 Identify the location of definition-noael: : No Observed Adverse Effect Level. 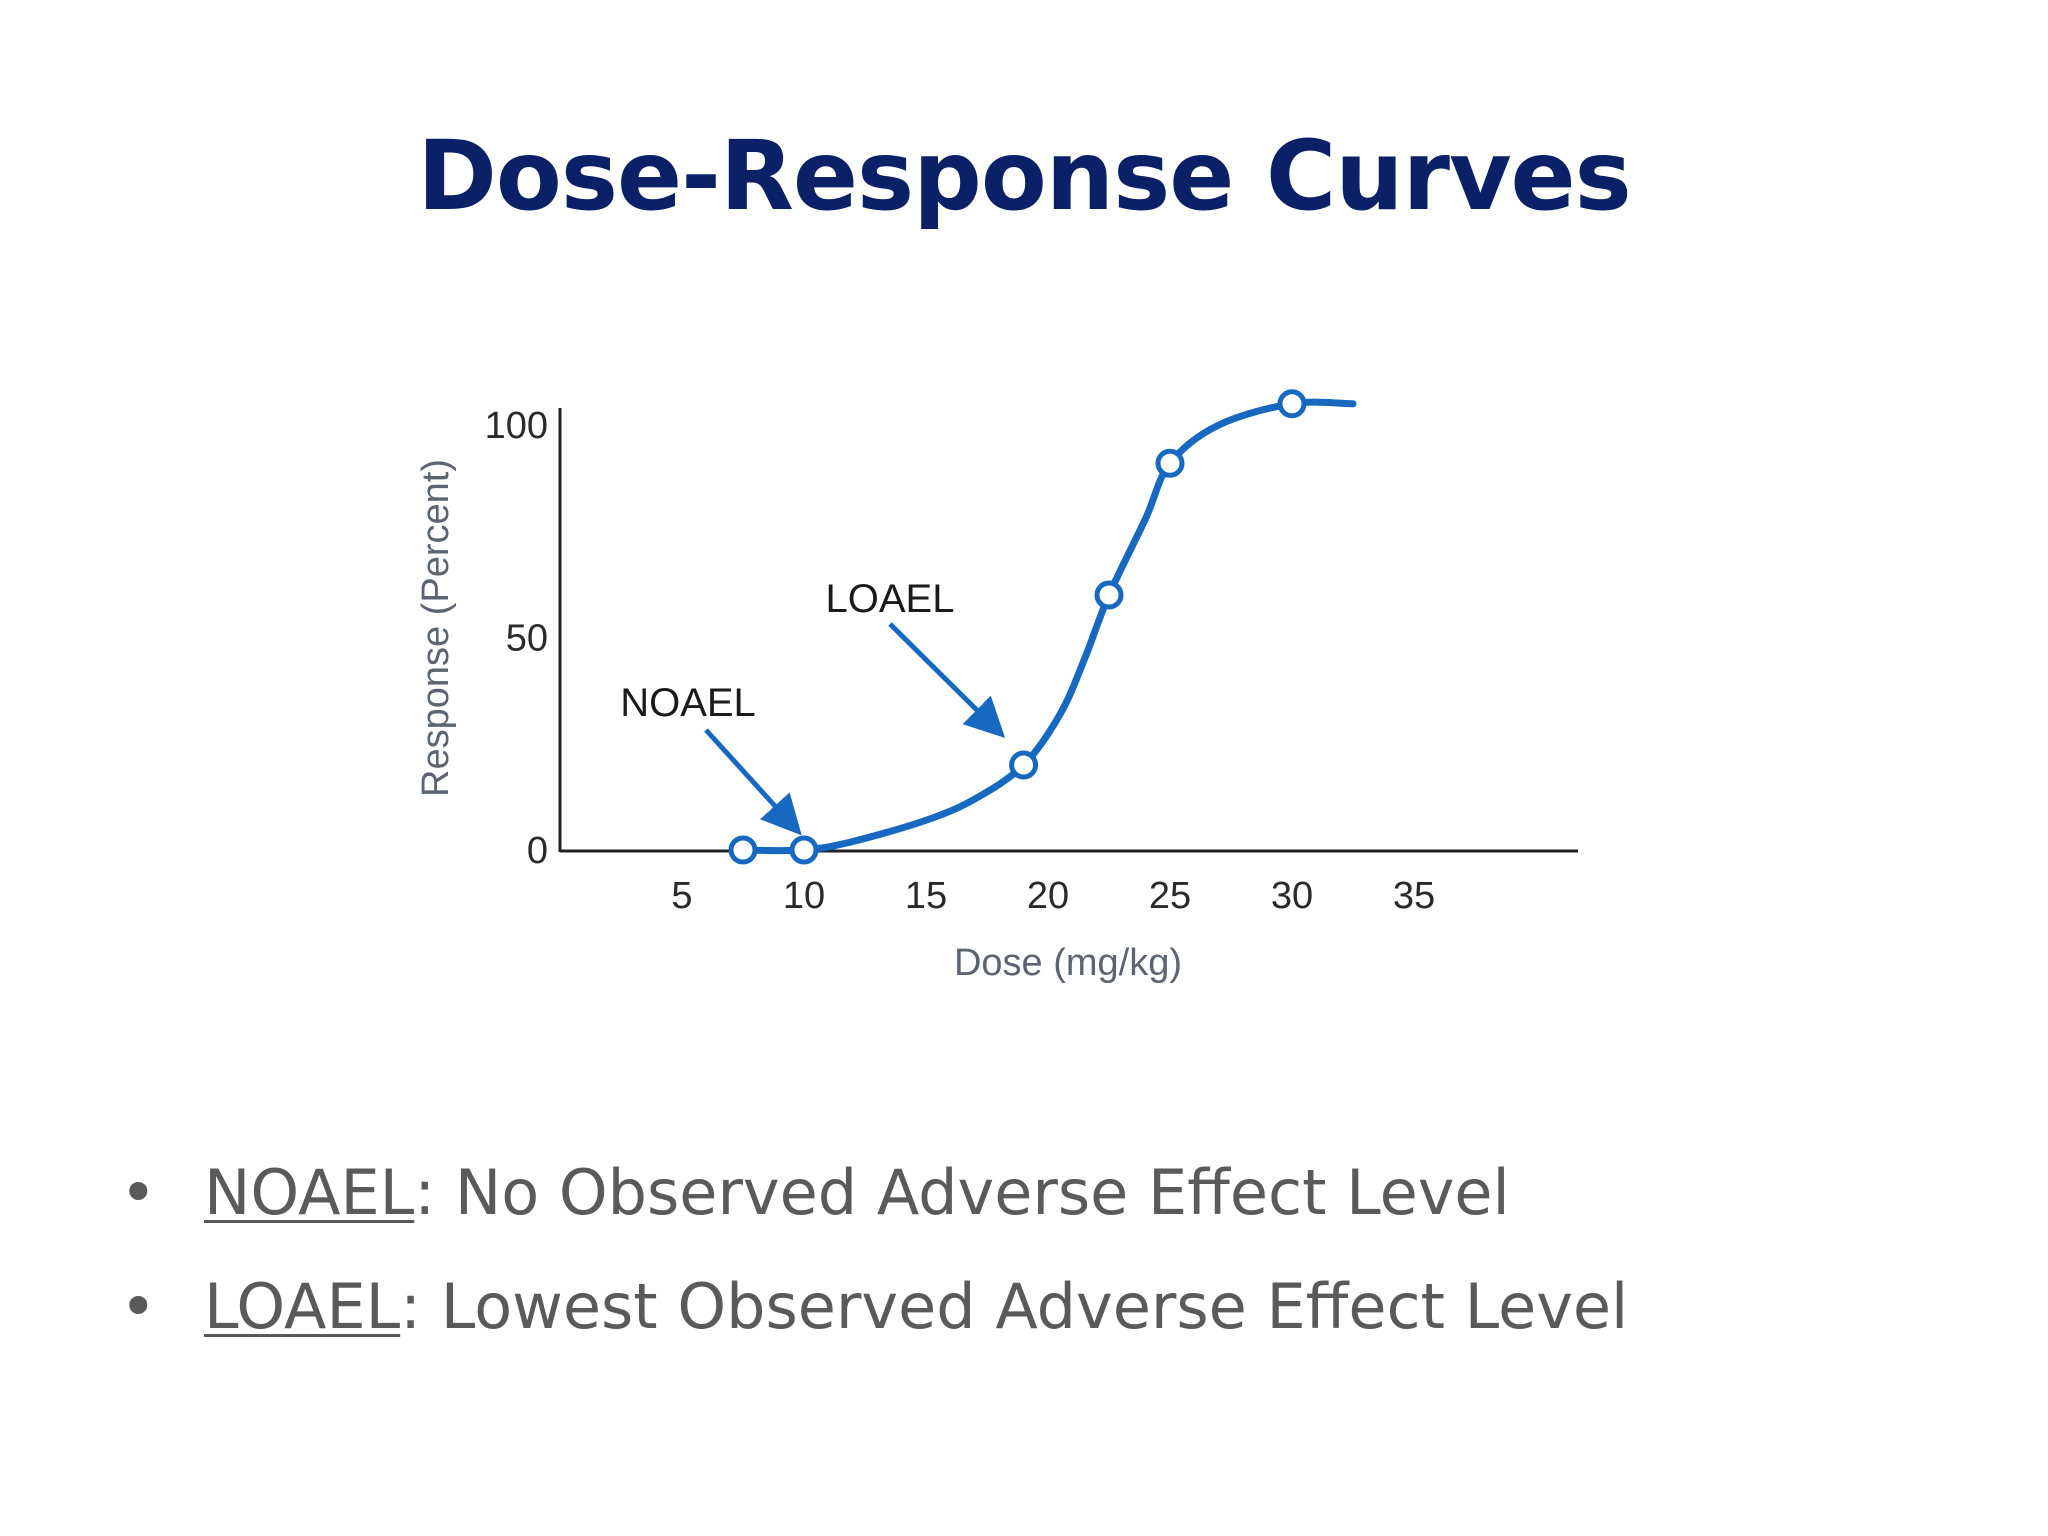
(962, 1192).